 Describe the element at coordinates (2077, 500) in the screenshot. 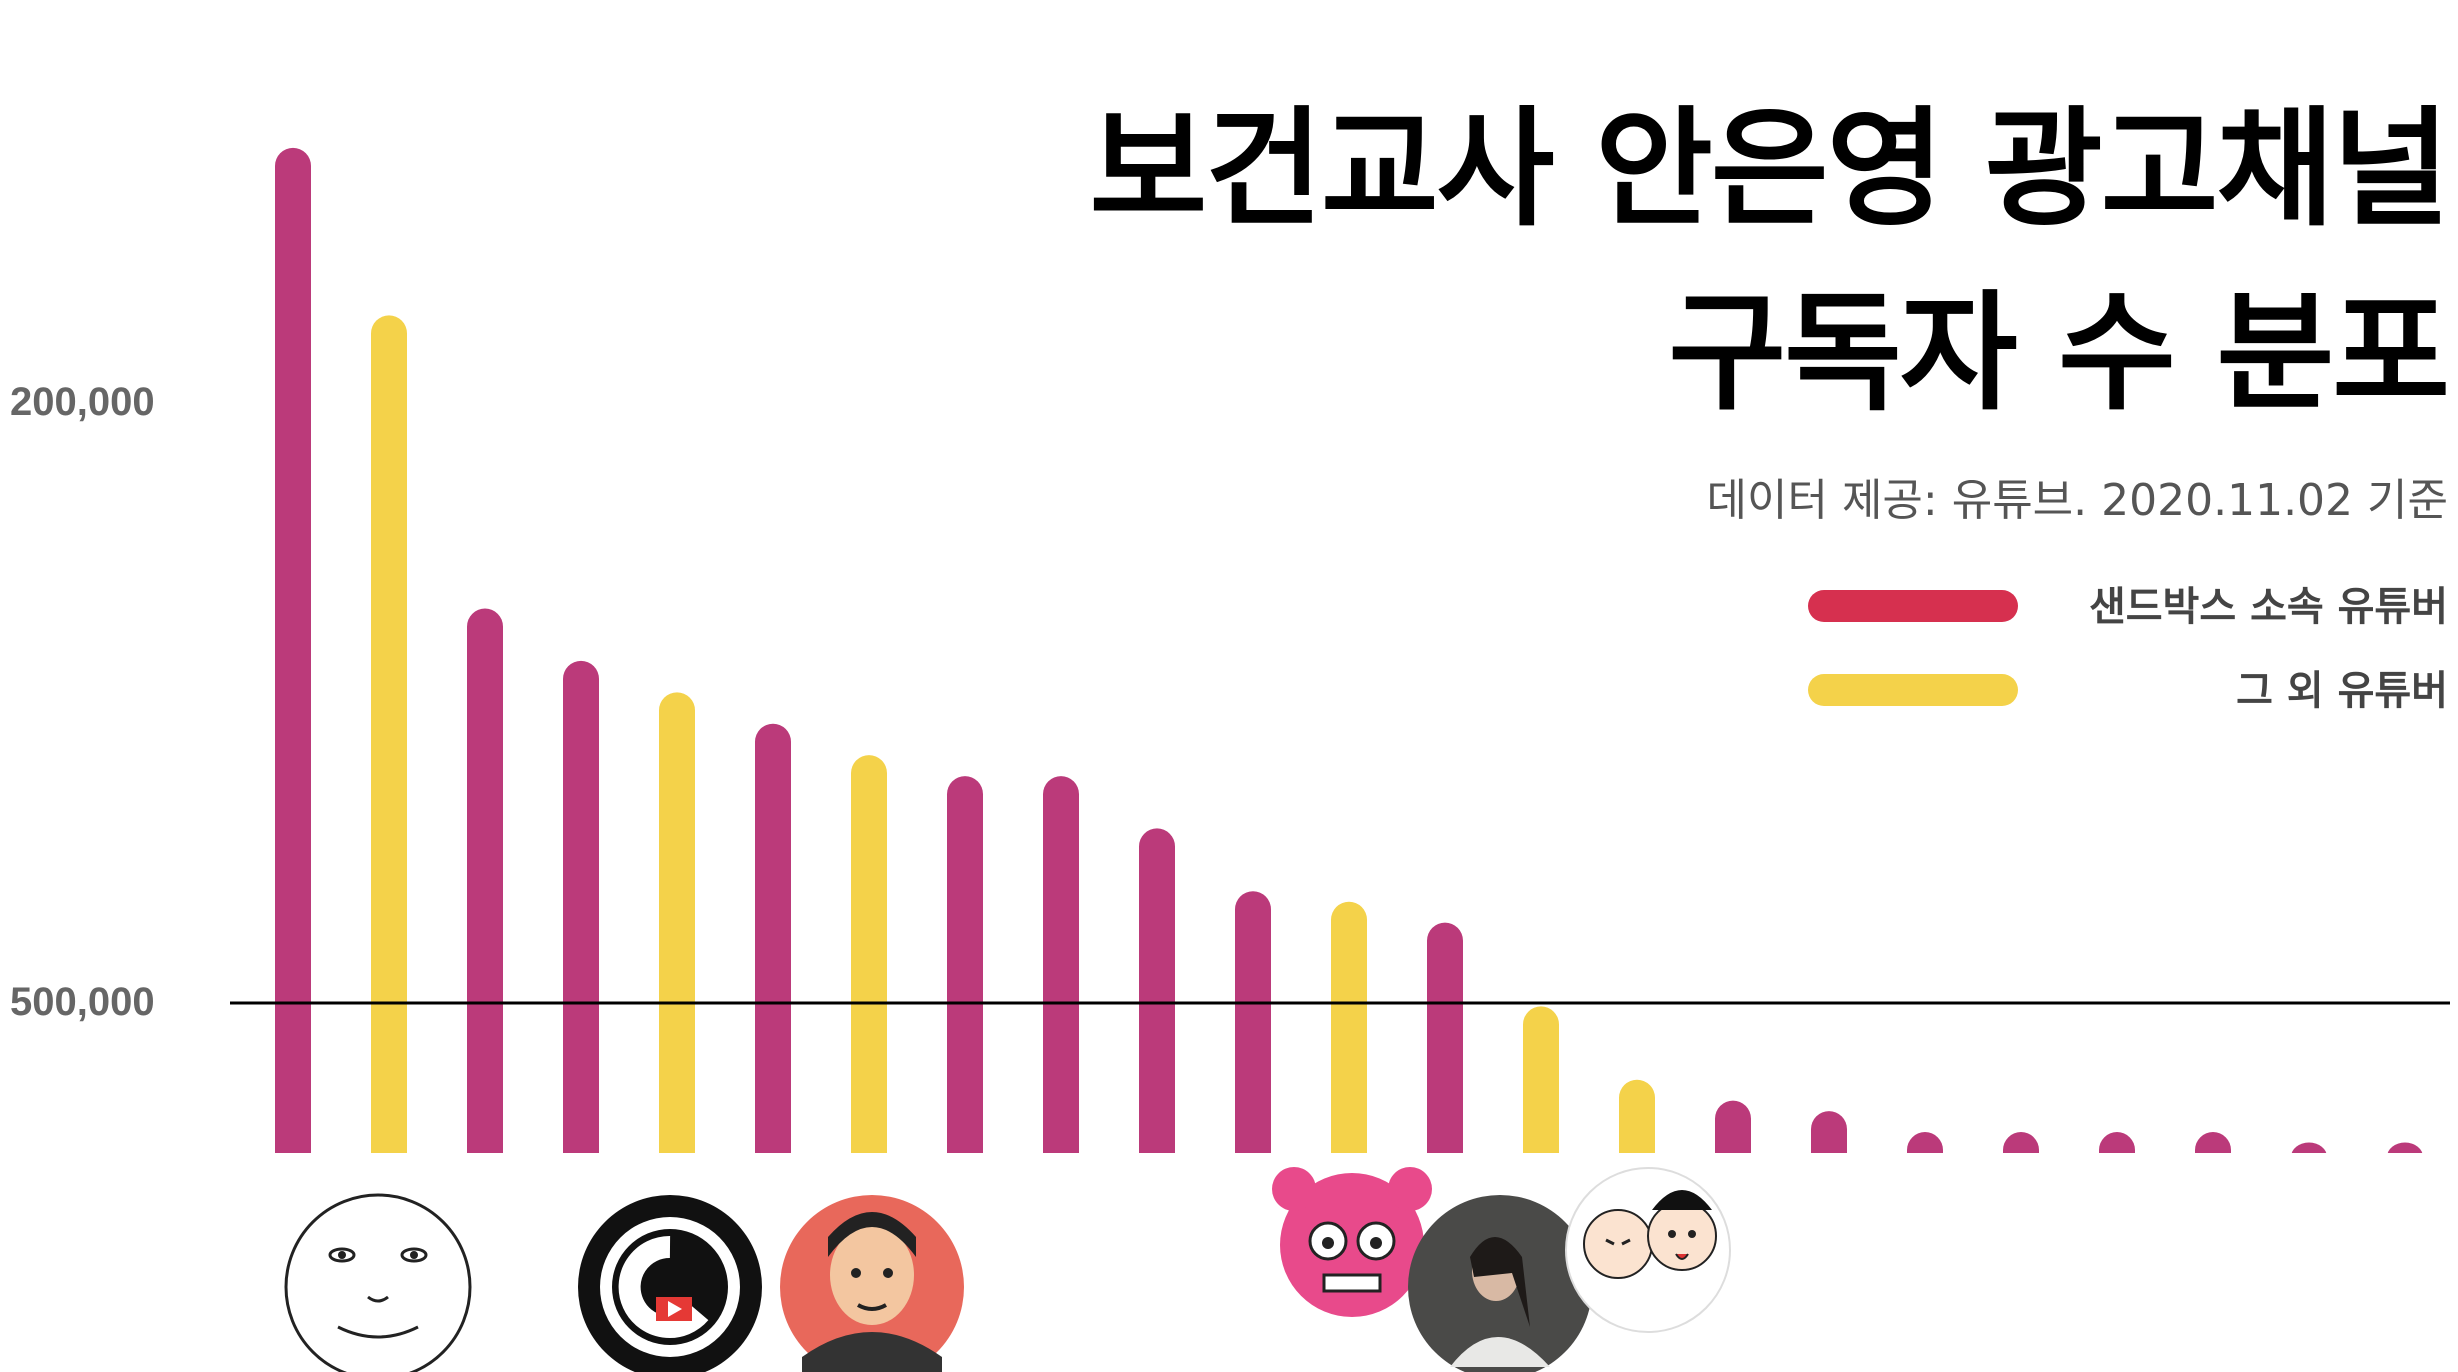

I see `chart-subtitle: 데이터 제공: 유튜브. 2020.11.02 기준` at that location.